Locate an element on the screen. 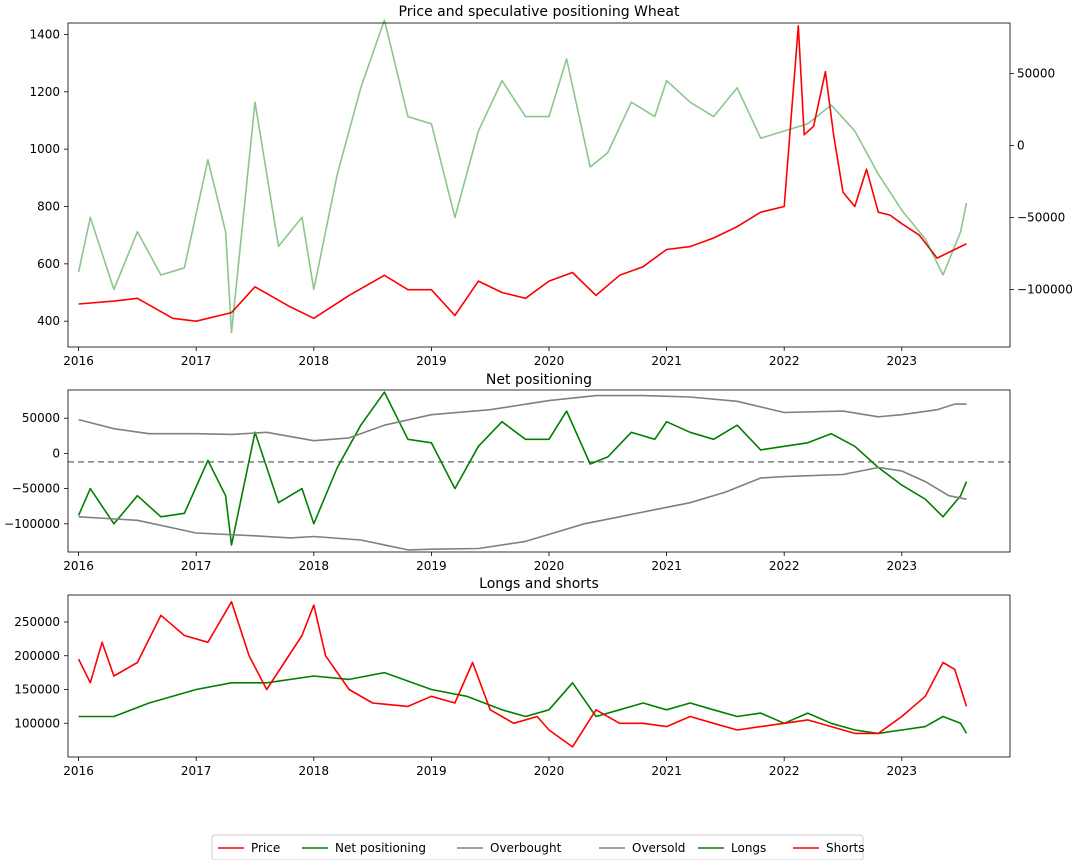 This screenshot has height=860, width=1080. legend-label-shorts: Shorts is located at coordinates (845, 848).